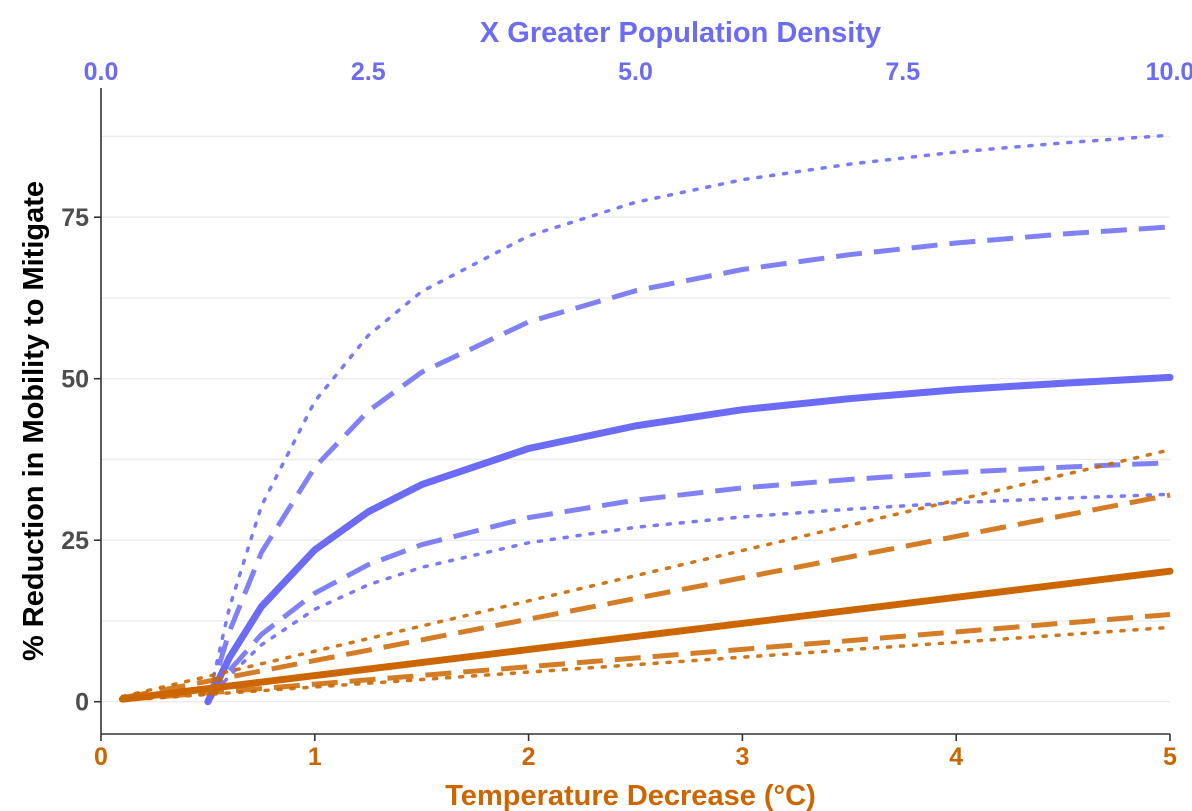 The height and width of the screenshot is (811, 1192). What do you see at coordinates (82, 703) in the screenshot?
I see `y-tick-label: 0` at bounding box center [82, 703].